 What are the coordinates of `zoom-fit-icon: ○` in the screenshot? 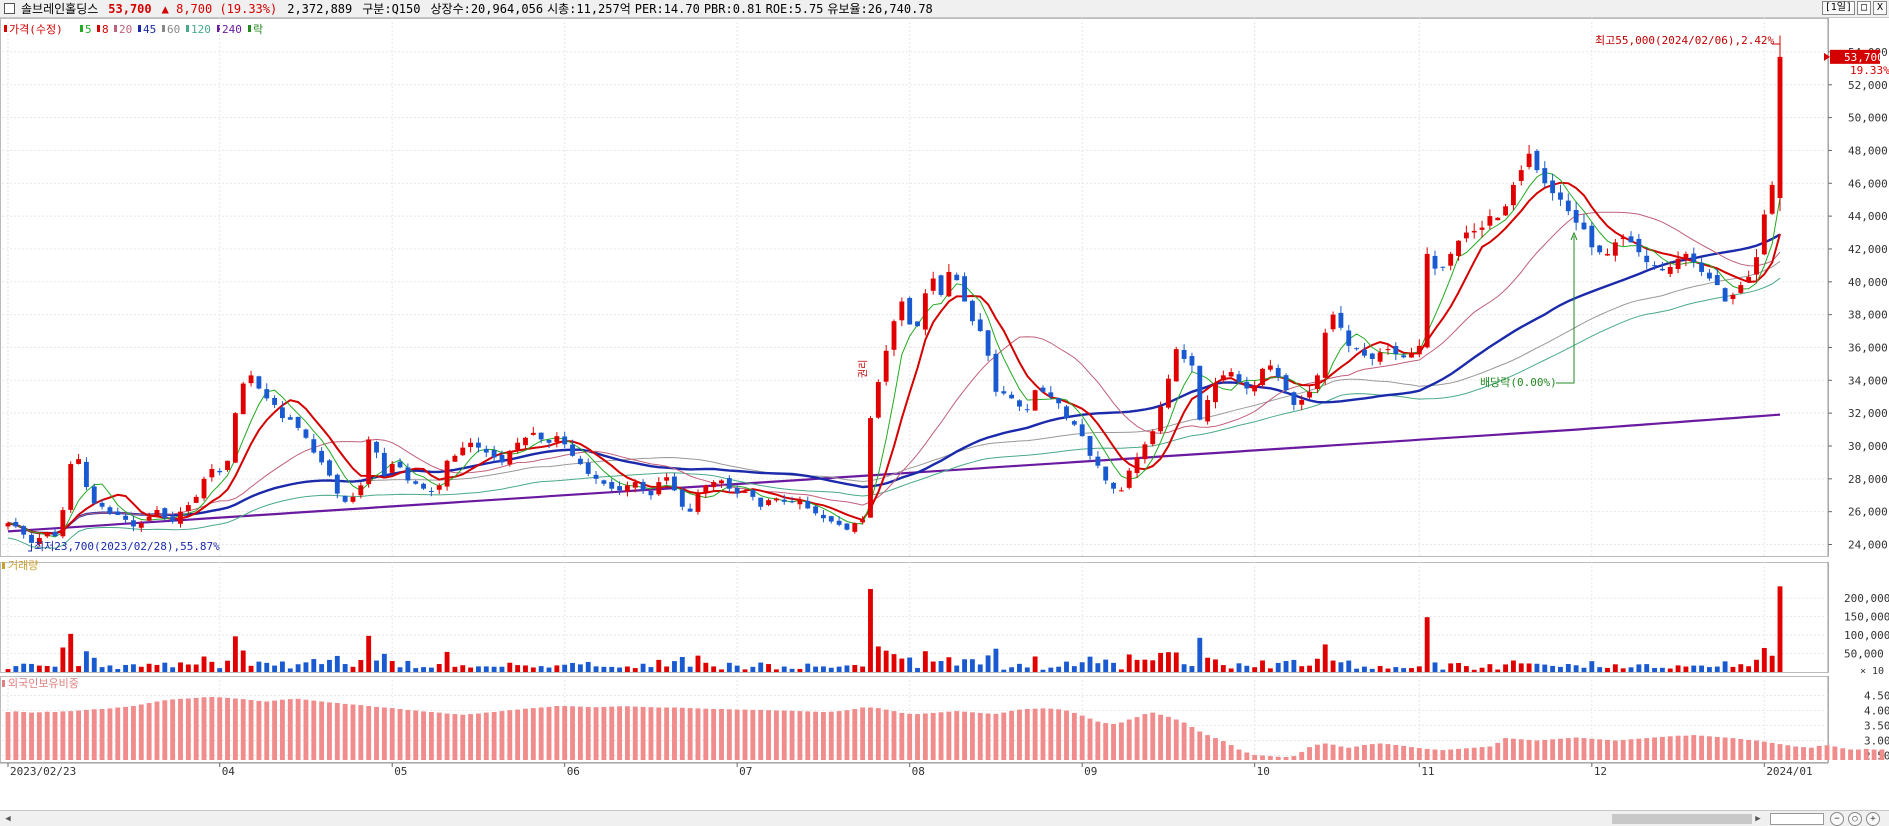 It's located at (1855, 819).